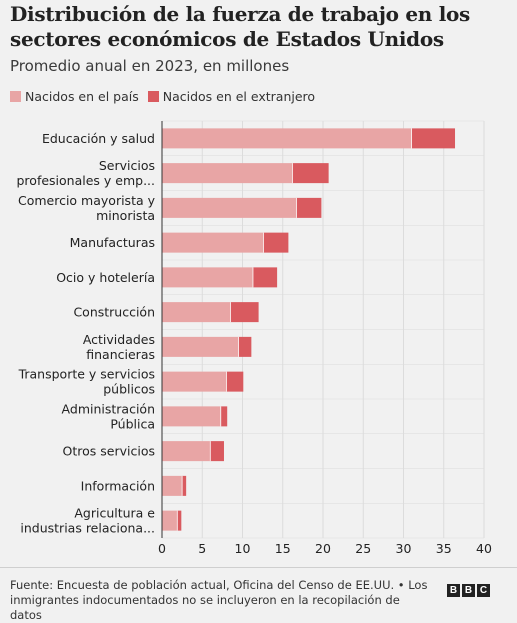 The image size is (517, 623). What do you see at coordinates (114, 312) in the screenshot?
I see `category-label-5-0: Construcción` at bounding box center [114, 312].